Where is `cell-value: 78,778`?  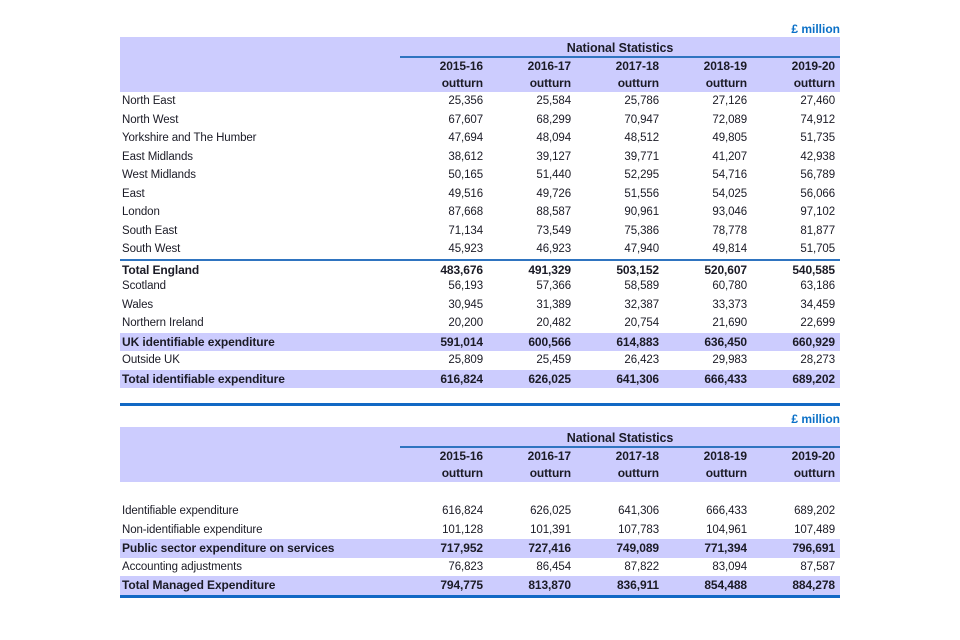 cell-value: 78,778 is located at coordinates (729, 230).